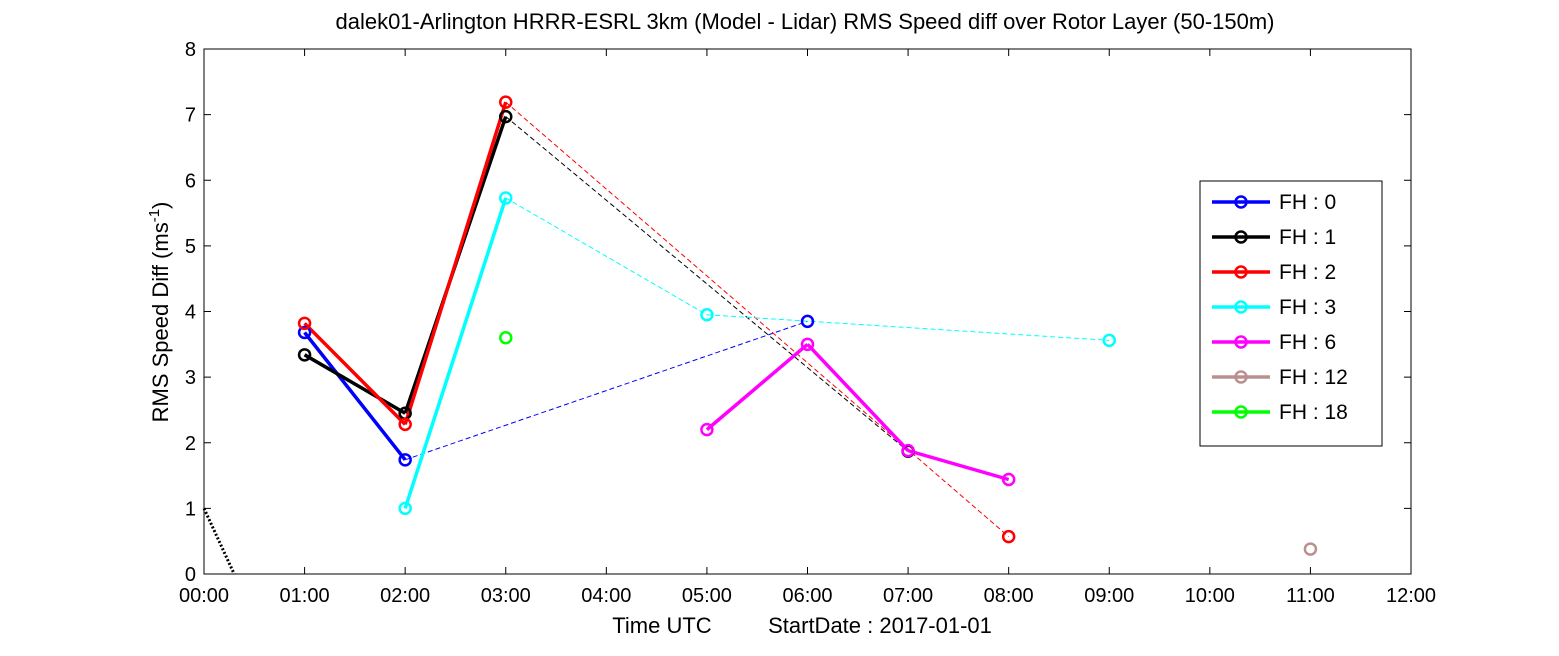  What do you see at coordinates (606, 596) in the screenshot?
I see `x-tick-label: 04:00` at bounding box center [606, 596].